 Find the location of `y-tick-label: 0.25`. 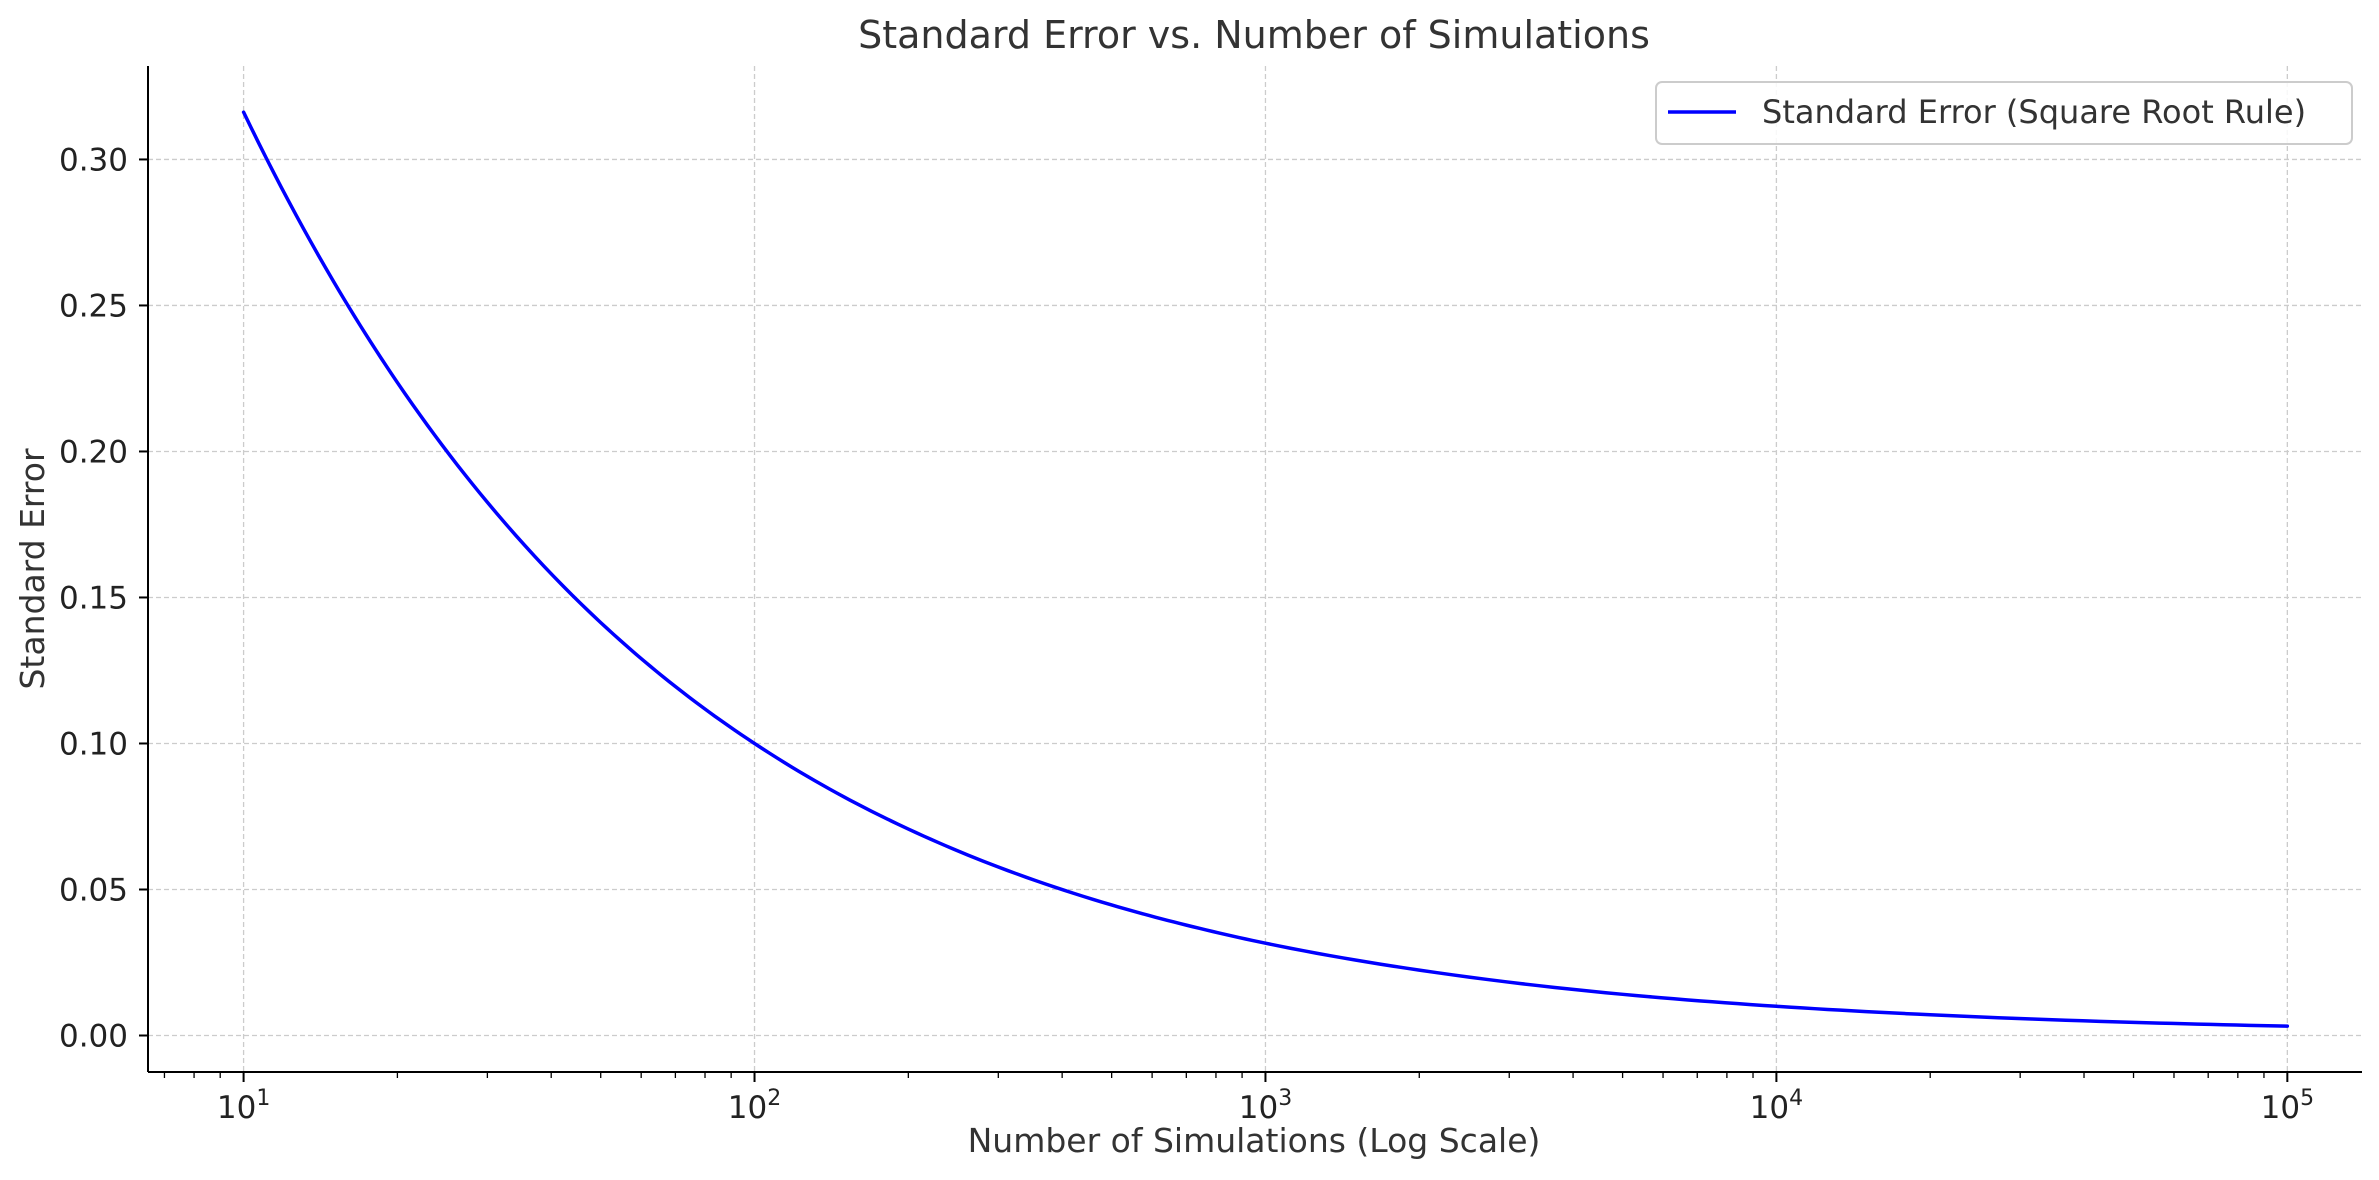

y-tick-label: 0.25 is located at coordinates (93, 306).